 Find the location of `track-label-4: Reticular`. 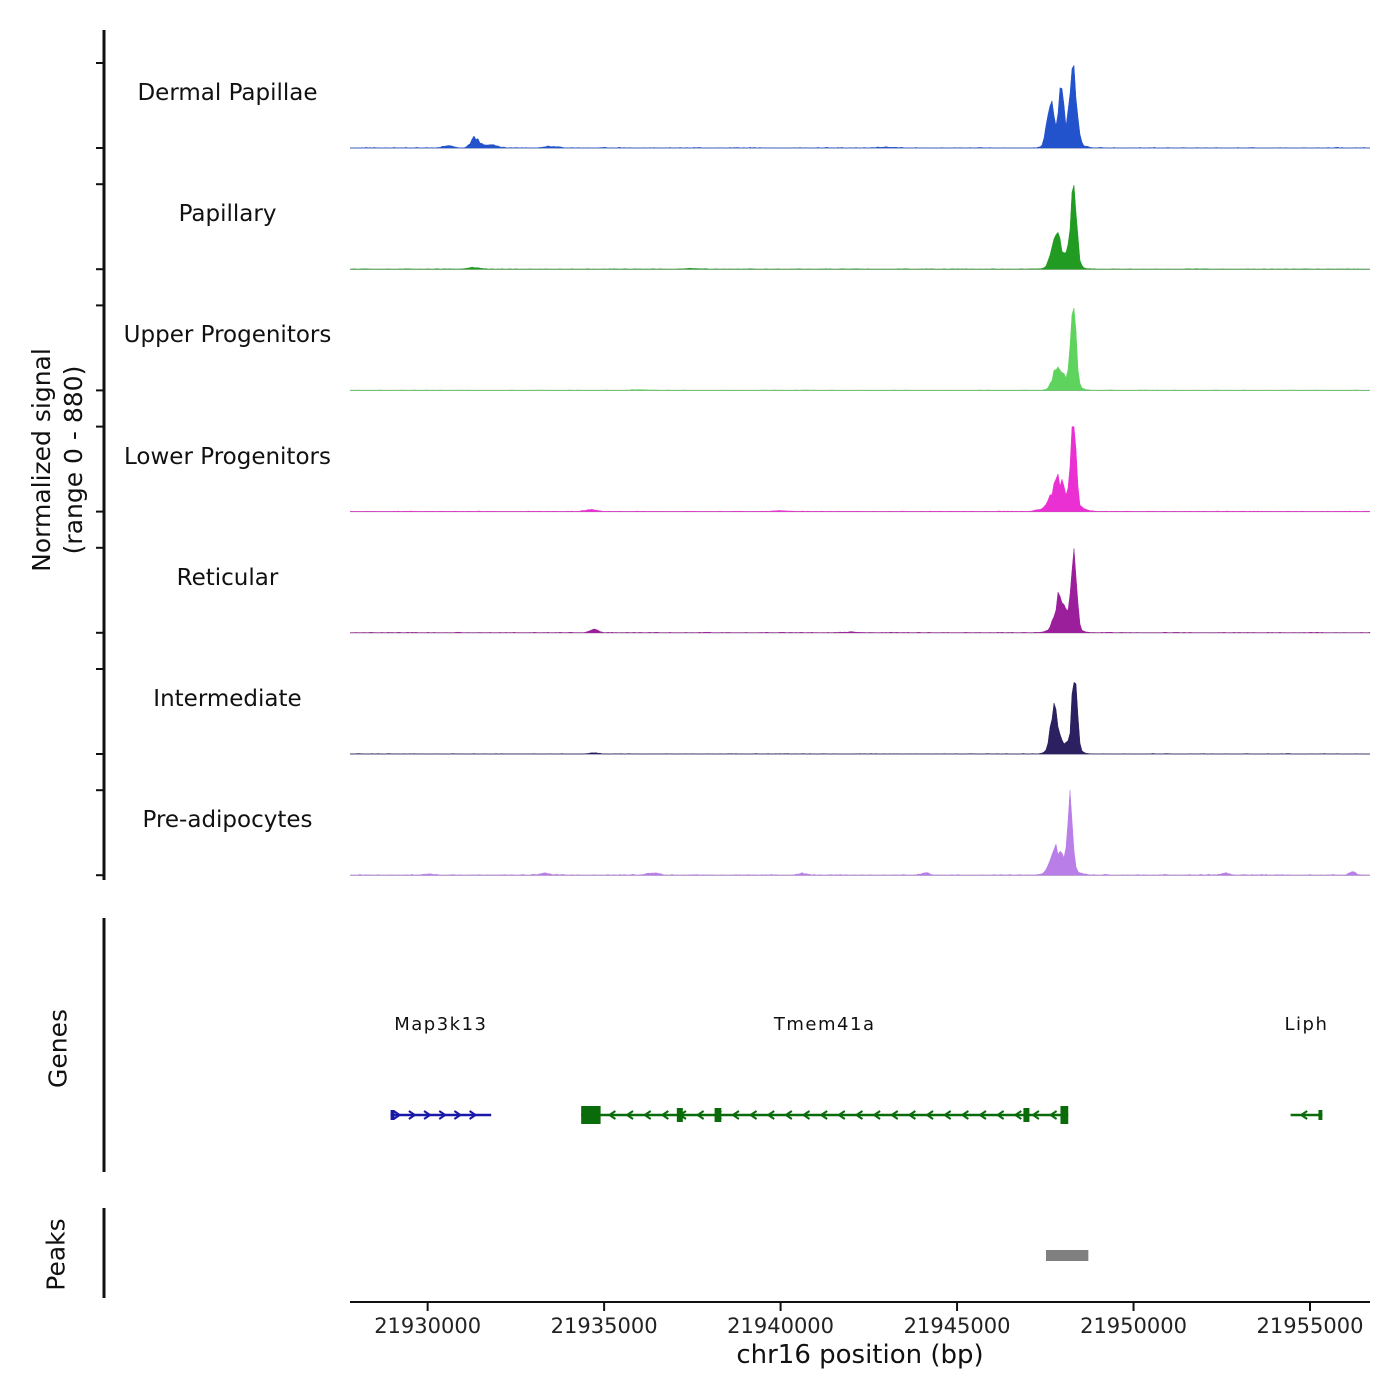

track-label-4: Reticular is located at coordinates (227, 577).